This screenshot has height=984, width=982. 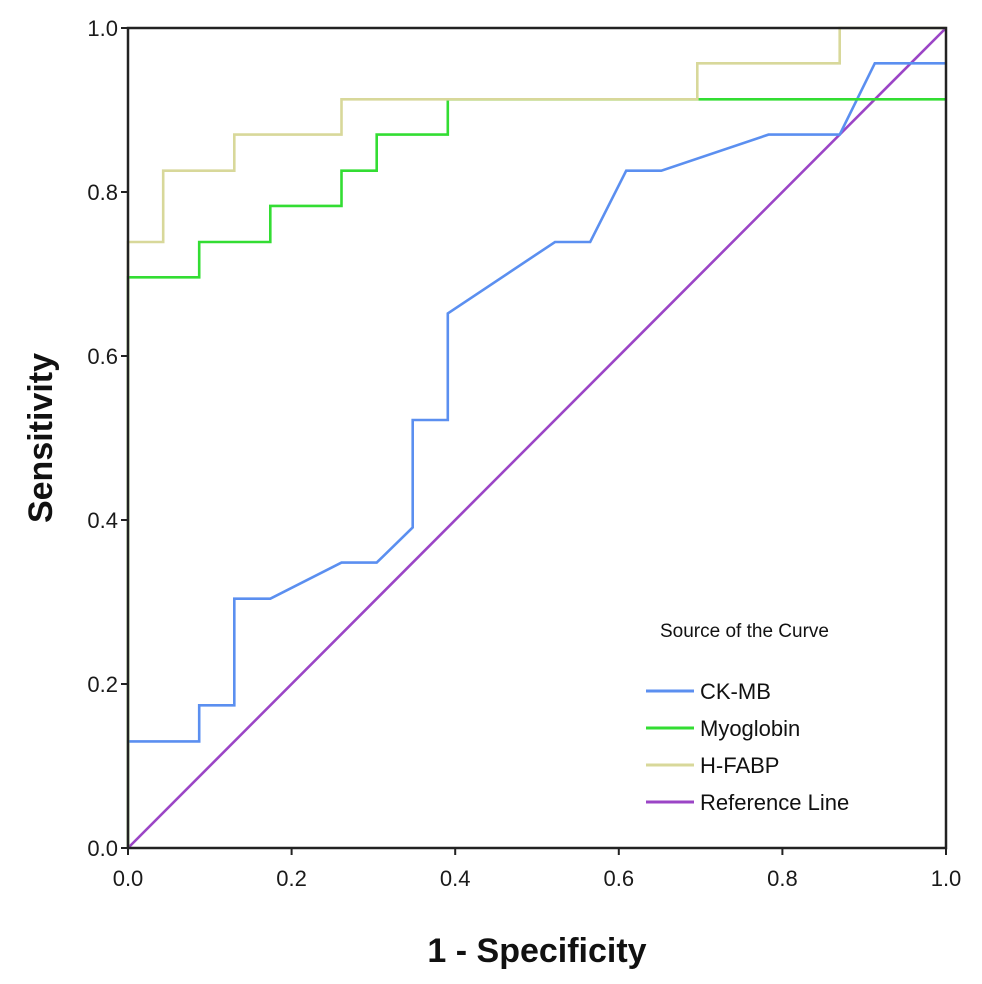 What do you see at coordinates (102, 28) in the screenshot?
I see `y-tick-label: 1.0` at bounding box center [102, 28].